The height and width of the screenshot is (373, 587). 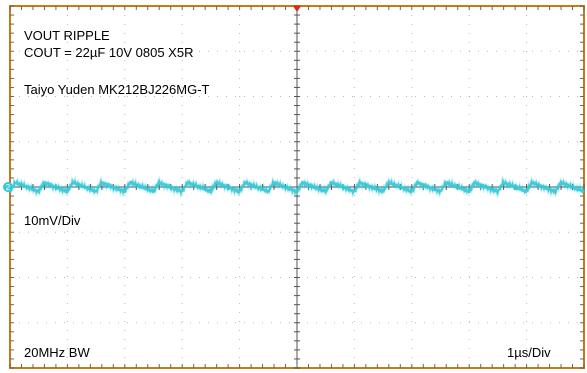 I want to click on part-label: Taiyo Yuden MK212BJ226MG-T, so click(x=117, y=89).